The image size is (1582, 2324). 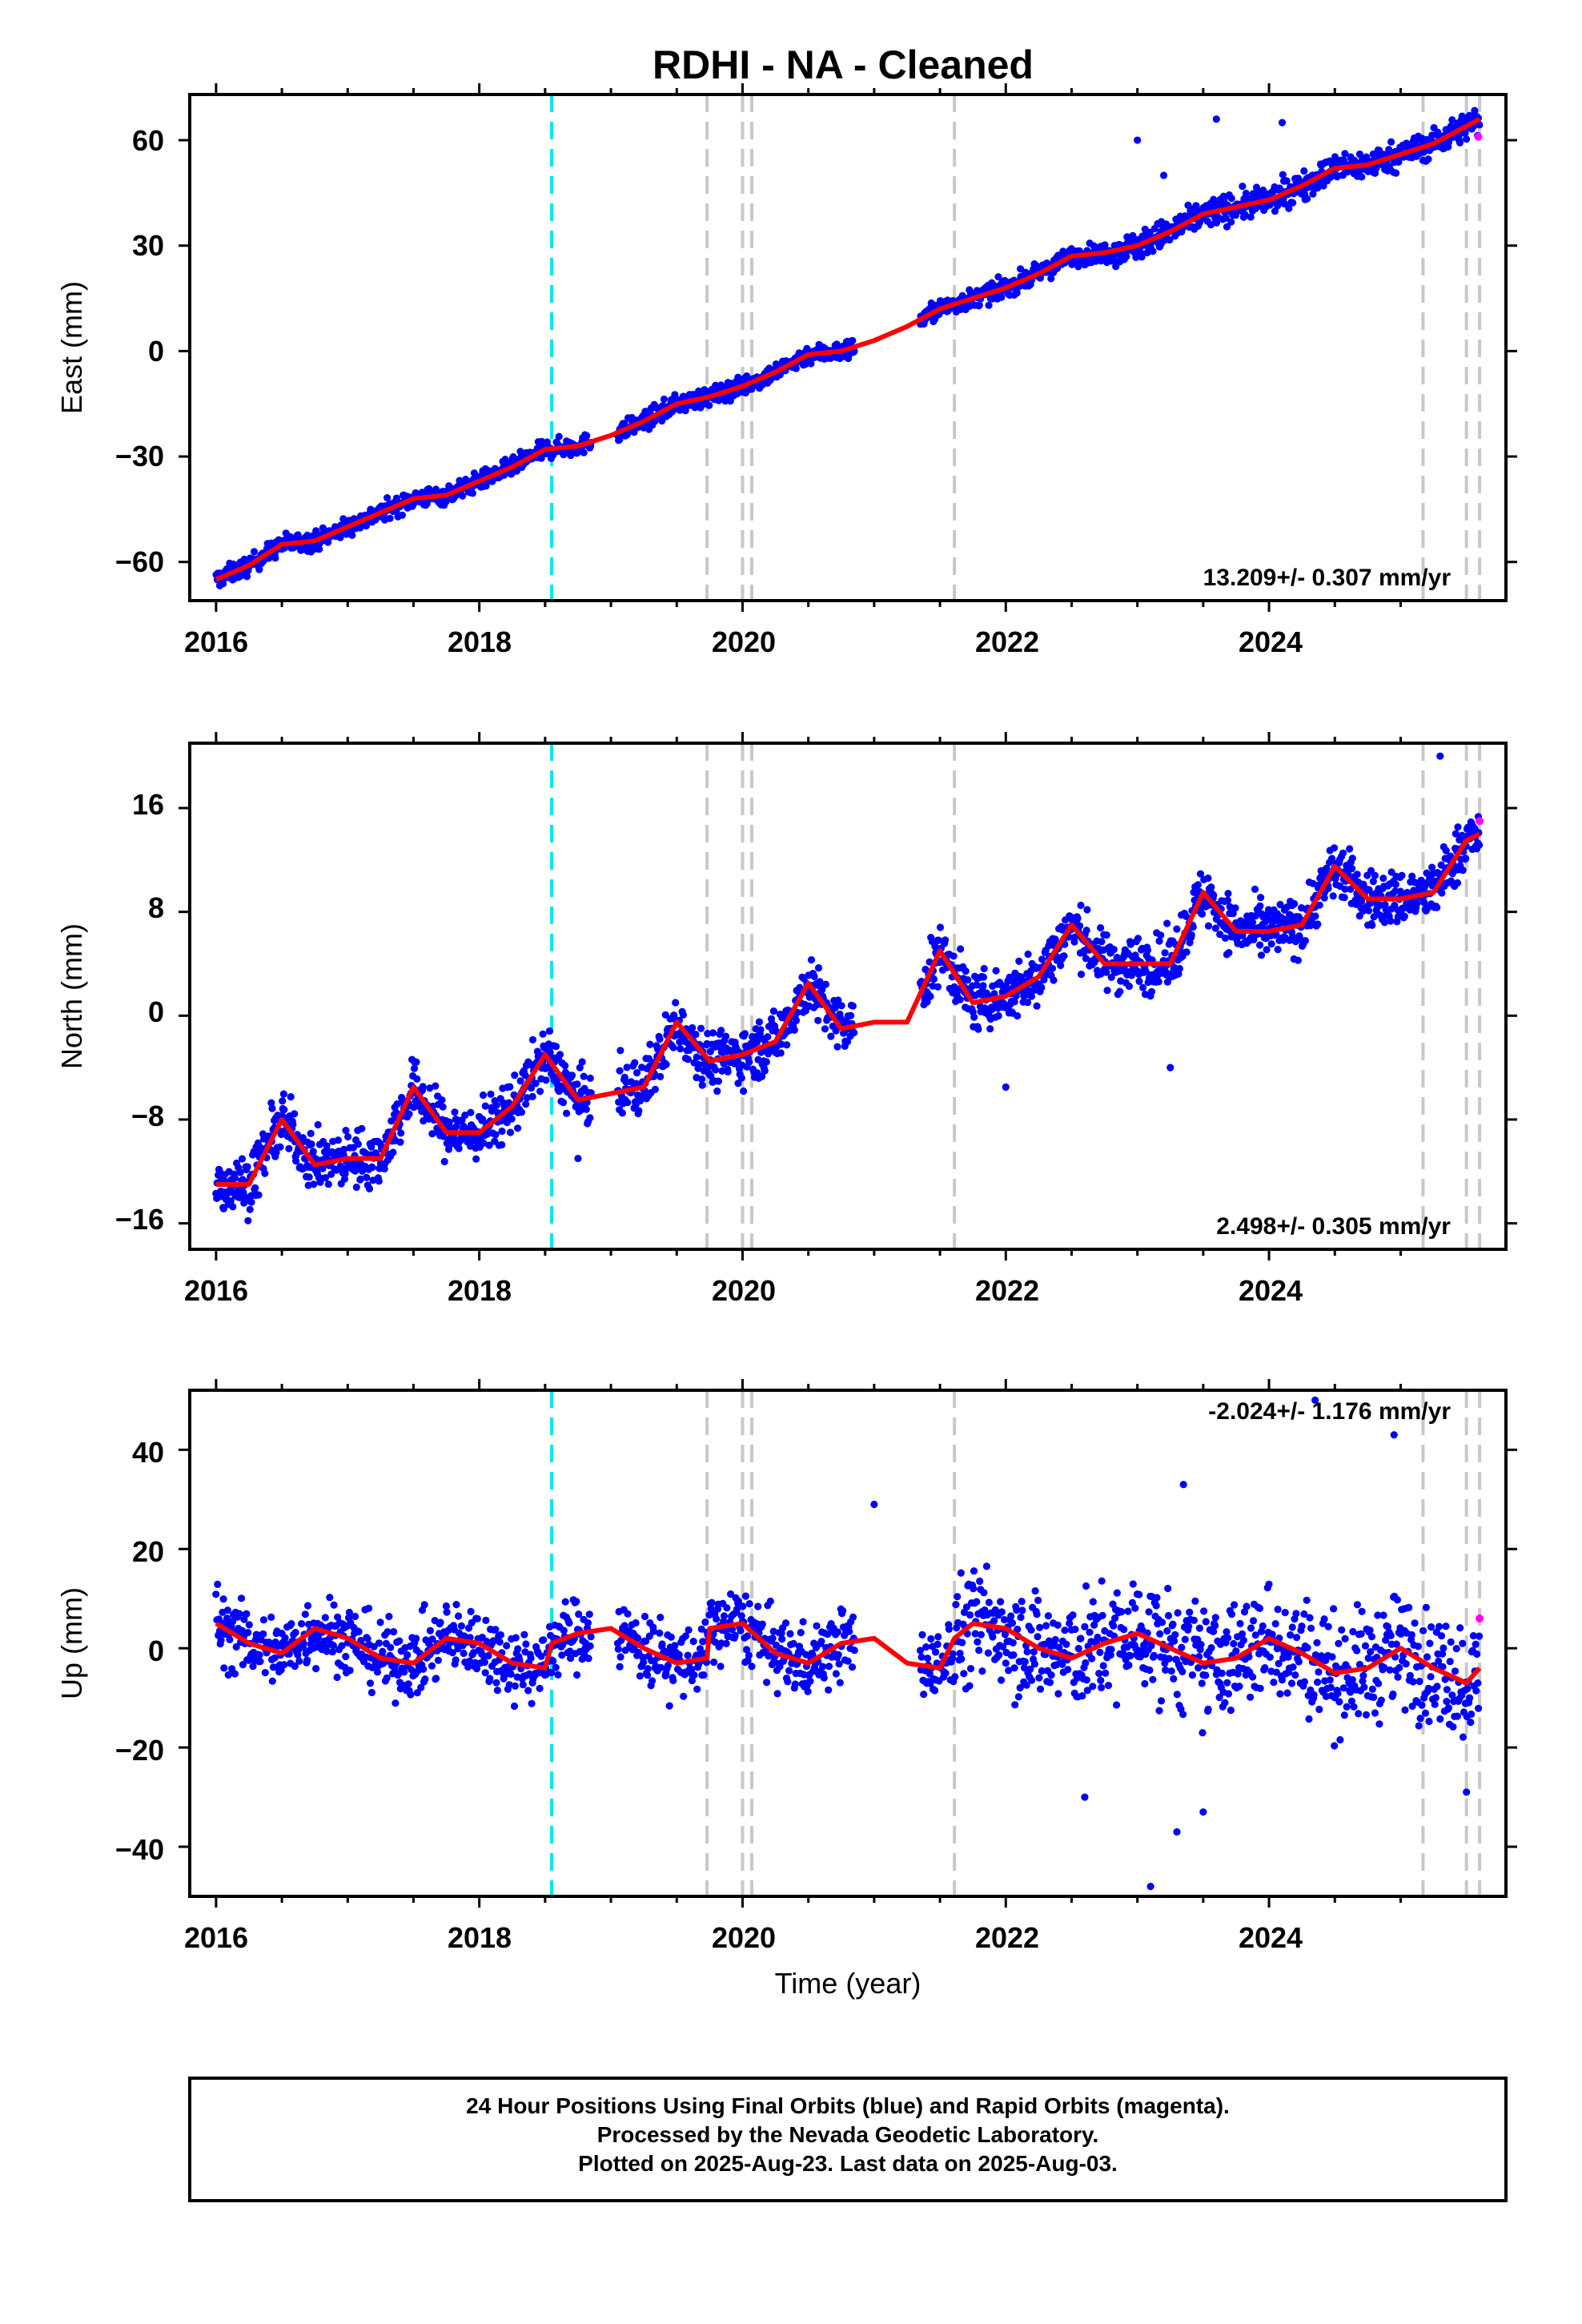 What do you see at coordinates (843, 64) in the screenshot?
I see `chart-title: RDHI - NA - Cleaned` at bounding box center [843, 64].